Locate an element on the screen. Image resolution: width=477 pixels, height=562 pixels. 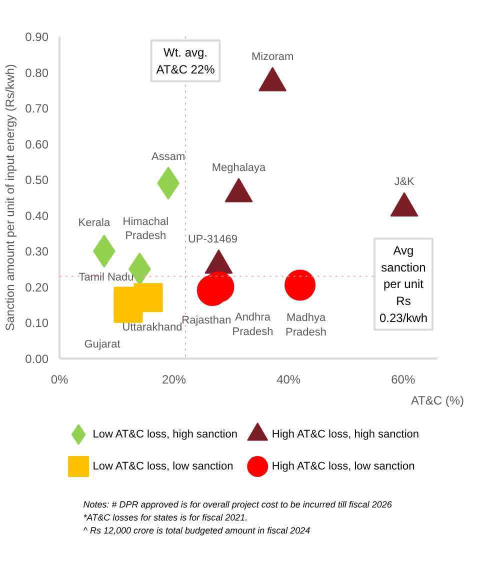
annotation: Meghalaya is located at coordinates (239, 168).